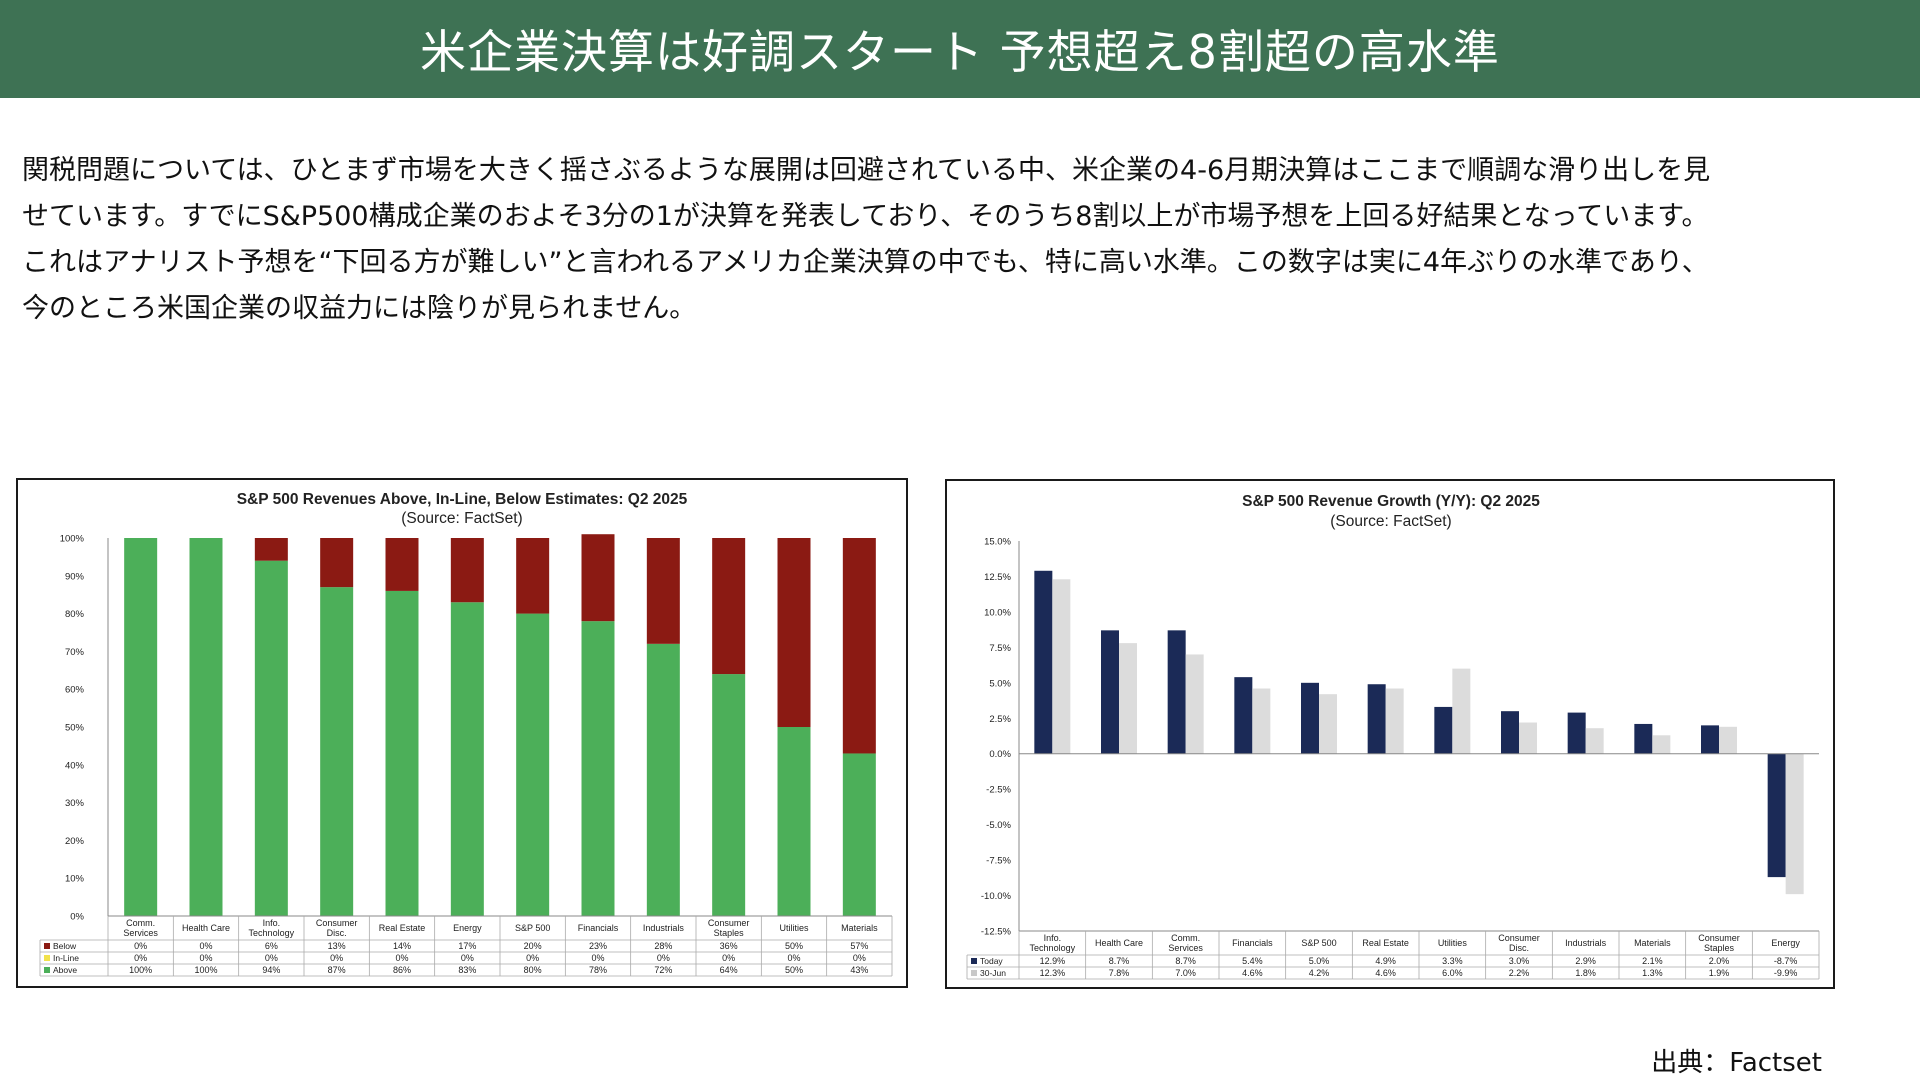 The height and width of the screenshot is (1080, 1920). What do you see at coordinates (1053, 943) in the screenshot?
I see `category-label: Info. Technology` at bounding box center [1053, 943].